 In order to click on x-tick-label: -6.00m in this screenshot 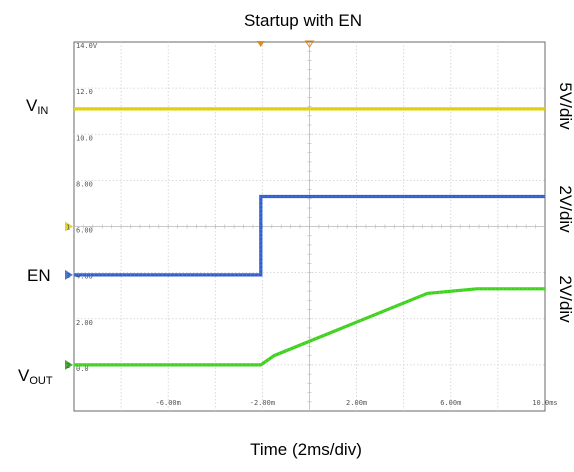, I will do `click(168, 403)`.